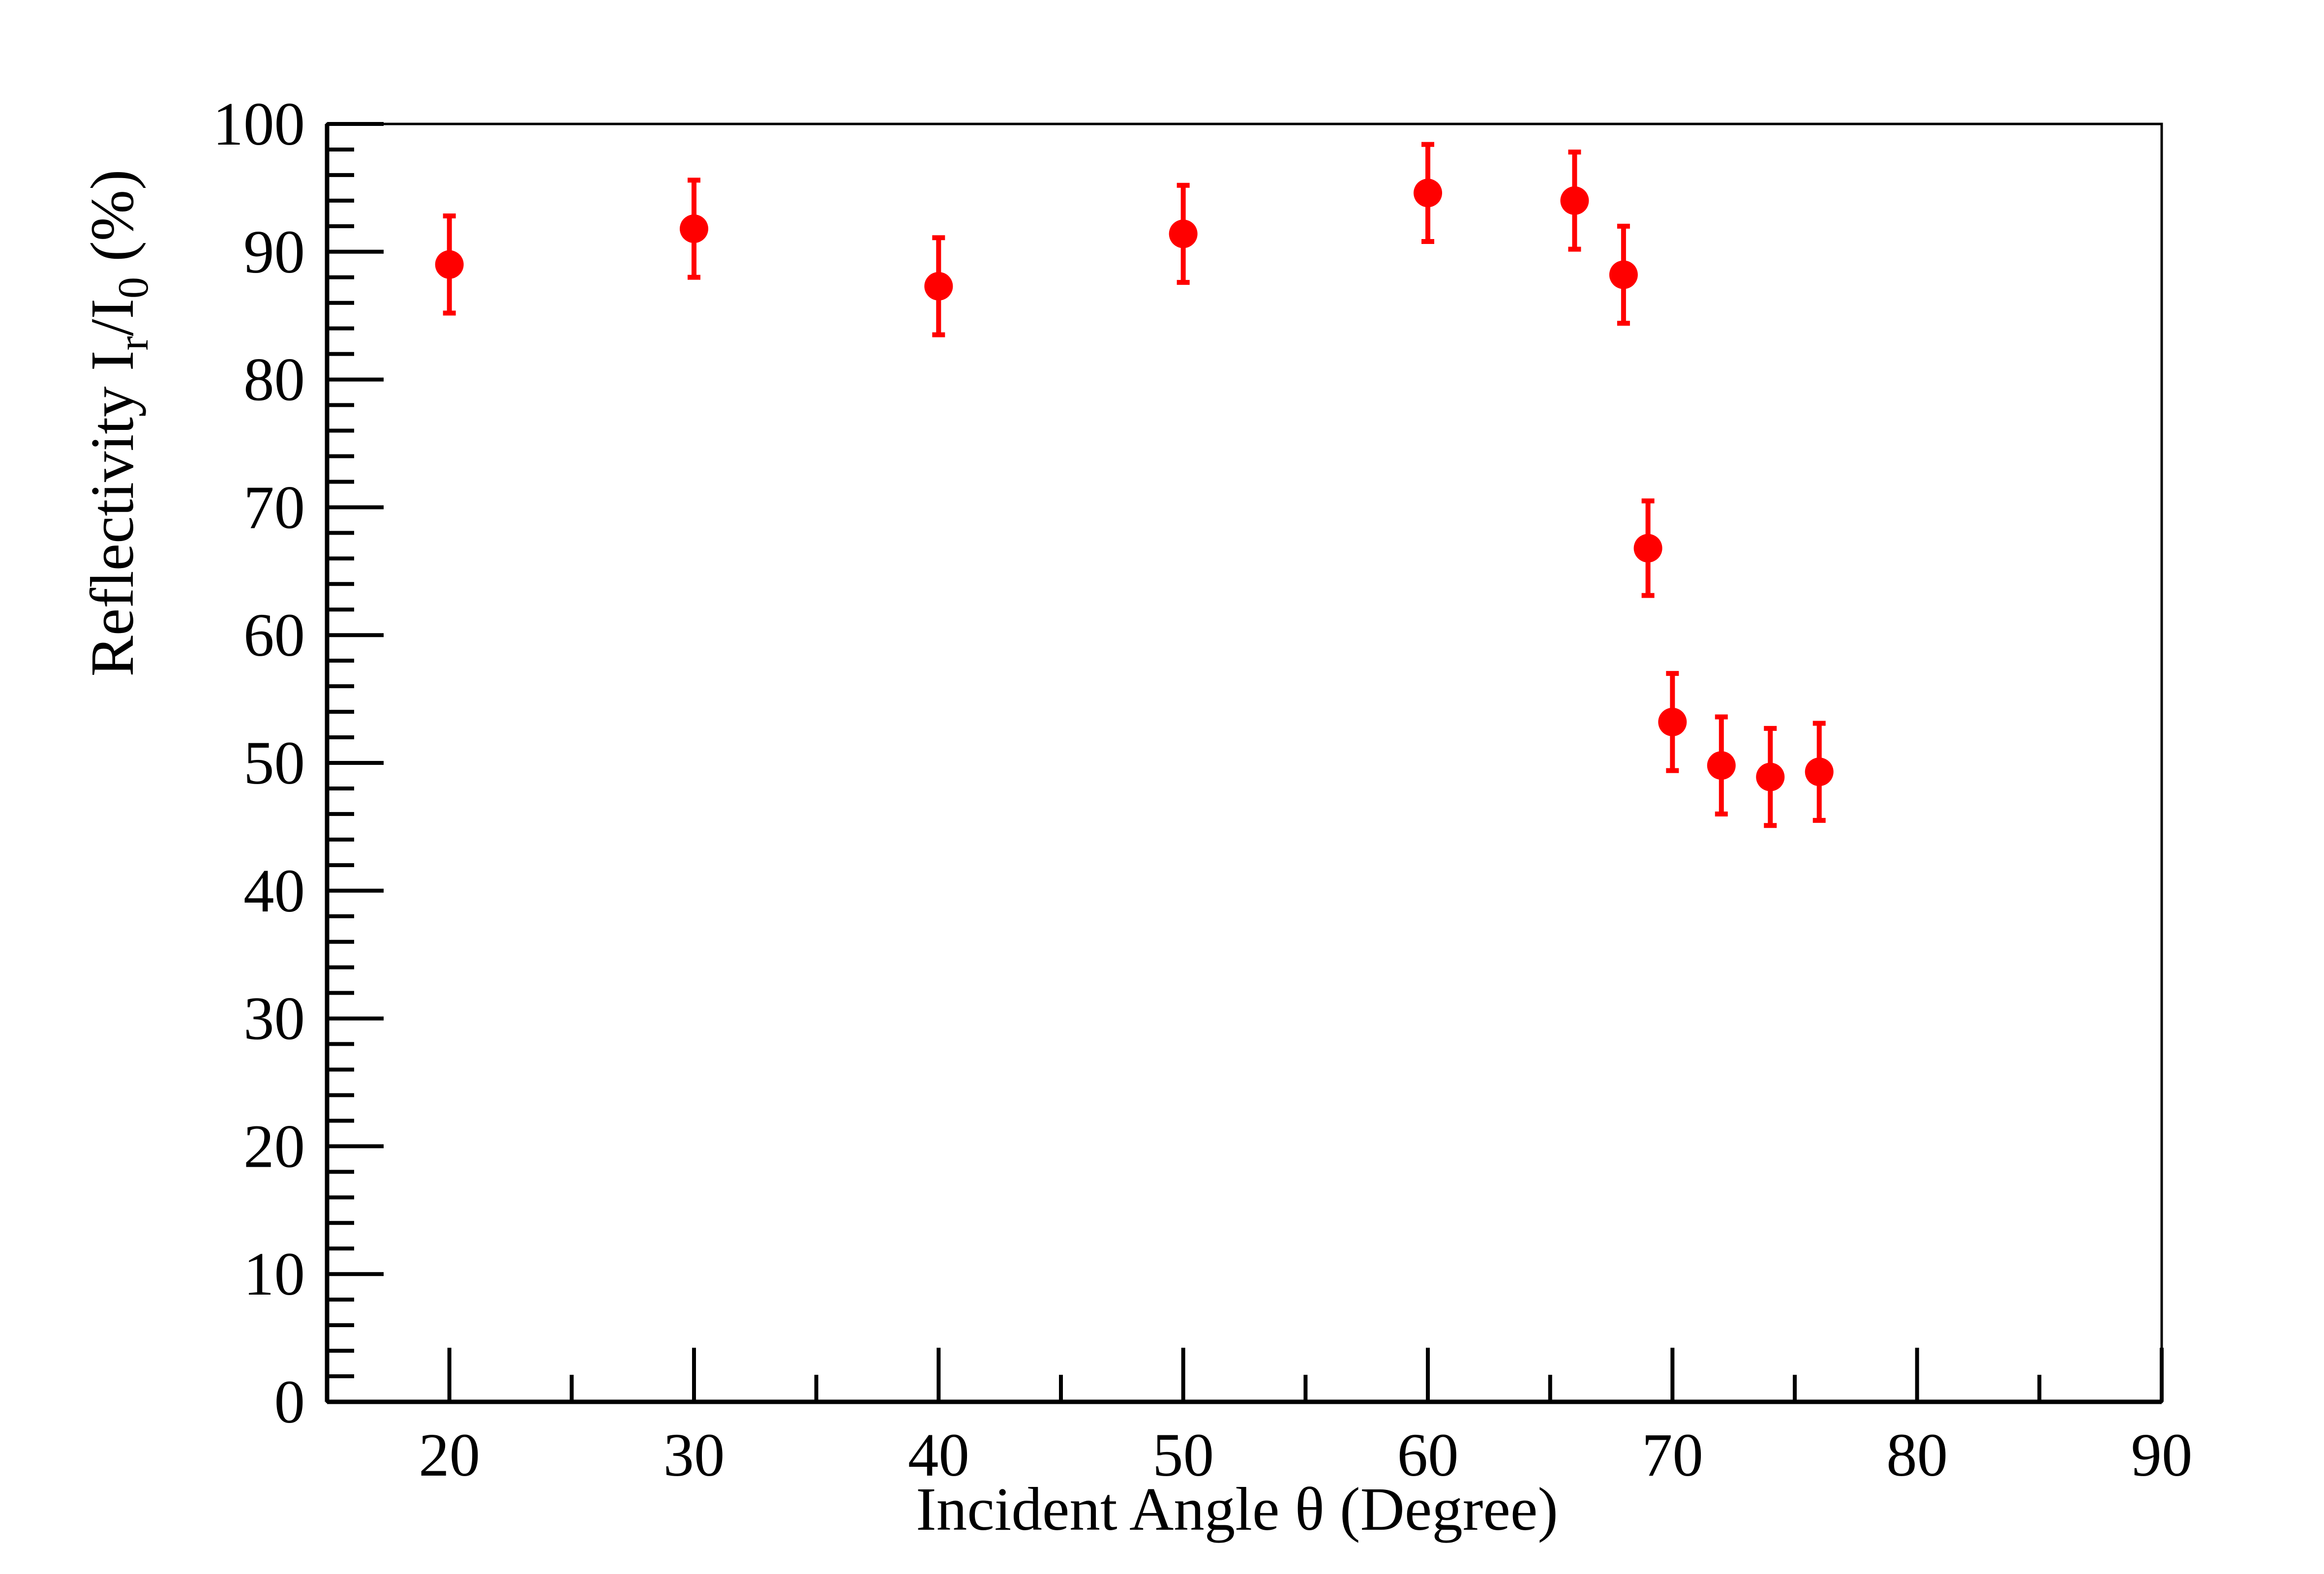 This screenshot has width=2324, height=1574. I want to click on y-axis-title-mid: /I, so click(113, 317).